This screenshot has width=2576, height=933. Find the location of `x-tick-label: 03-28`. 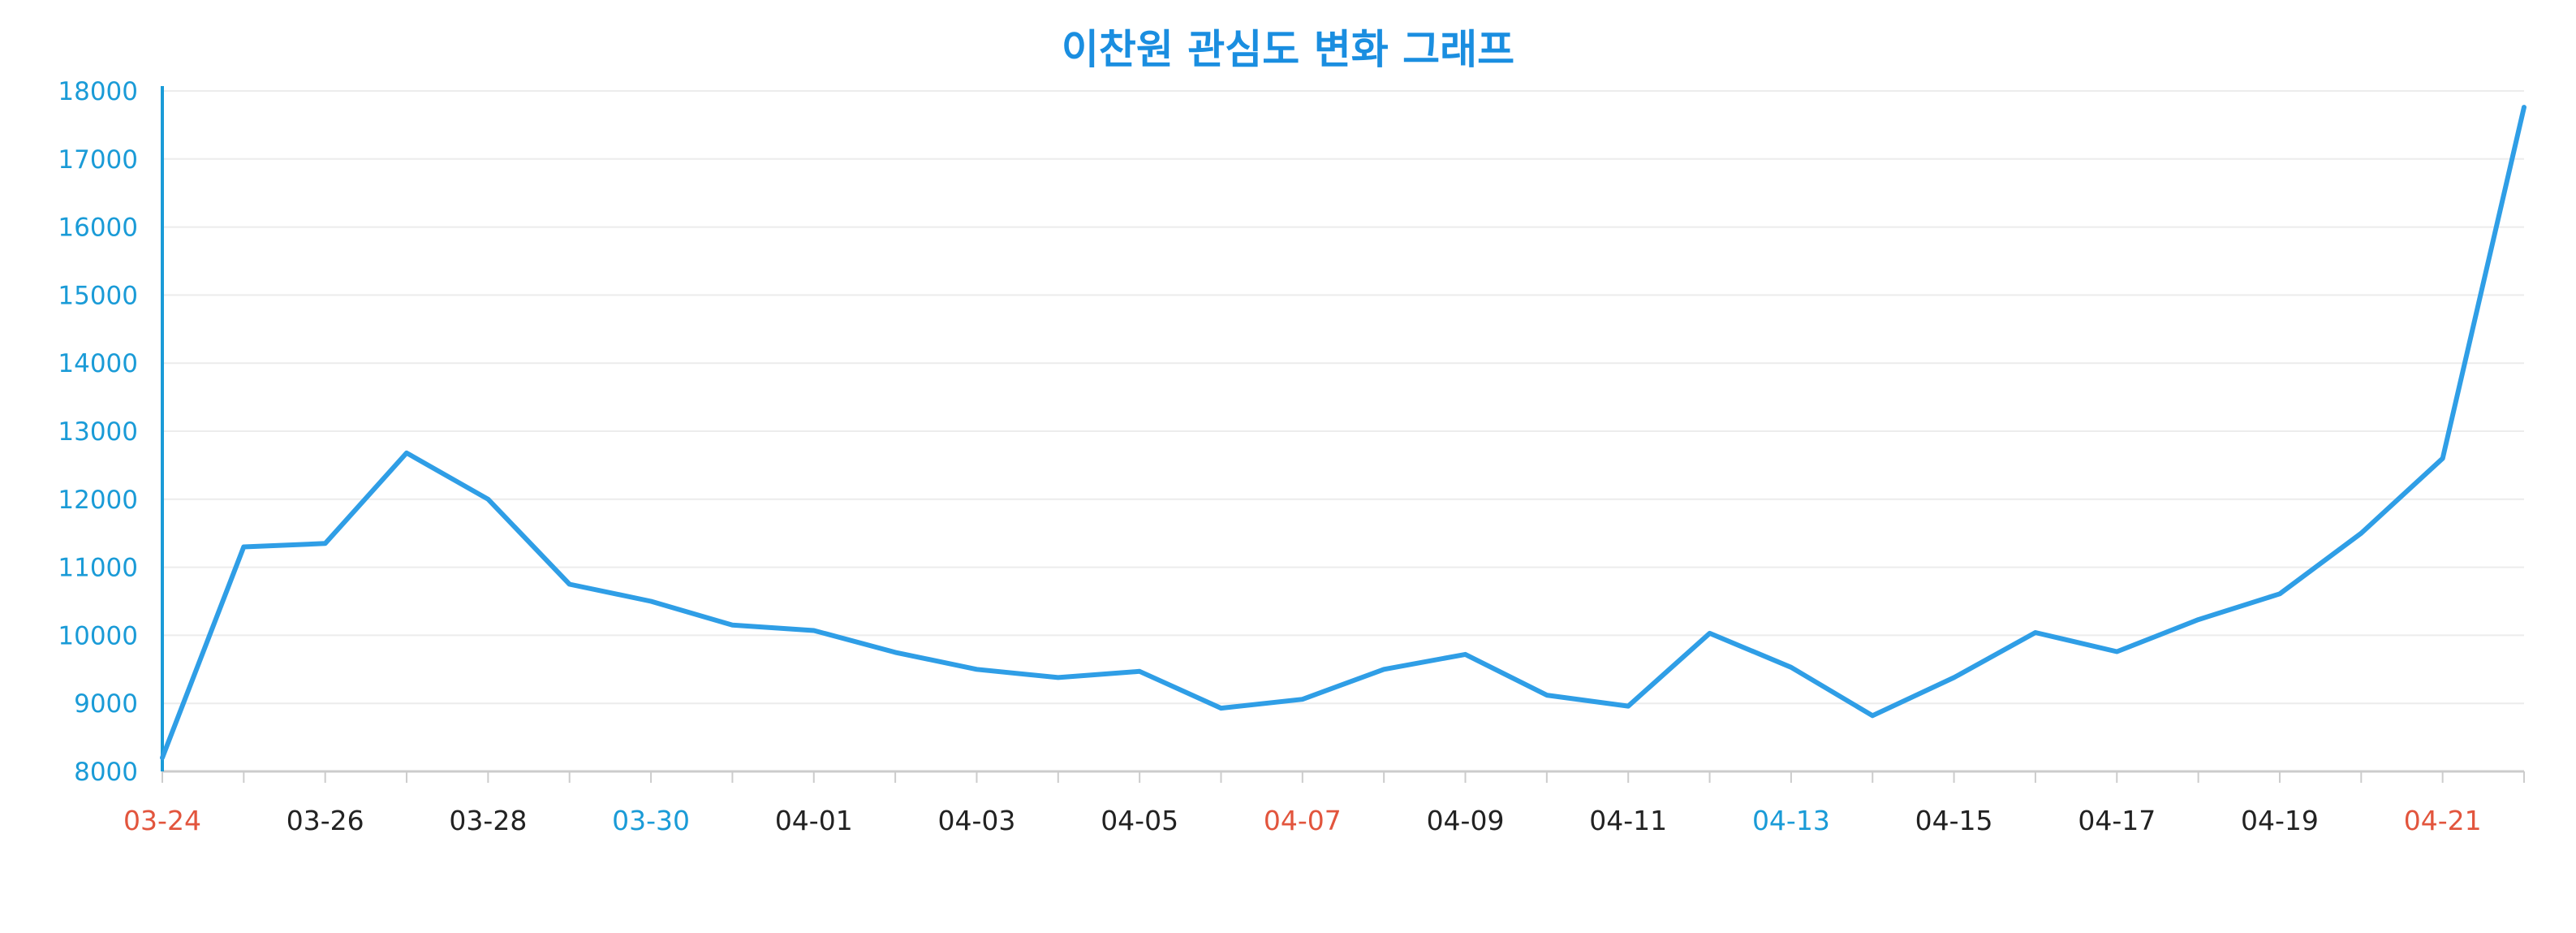

x-tick-label: 03-28 is located at coordinates (488, 820).